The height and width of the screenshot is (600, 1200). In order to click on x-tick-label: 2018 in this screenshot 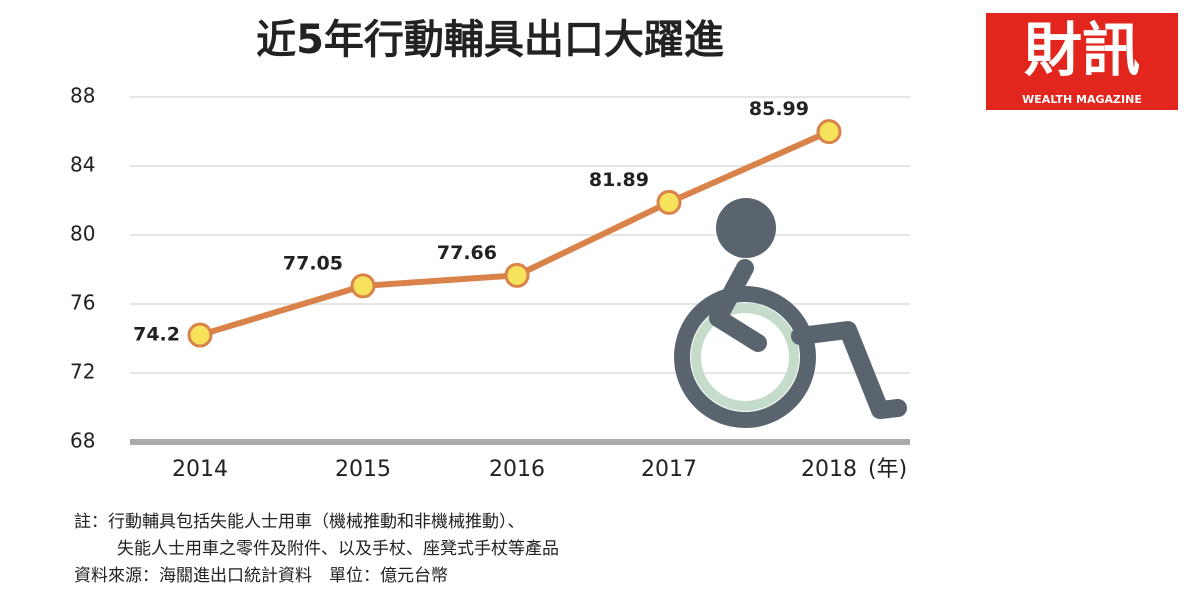, I will do `click(829, 469)`.